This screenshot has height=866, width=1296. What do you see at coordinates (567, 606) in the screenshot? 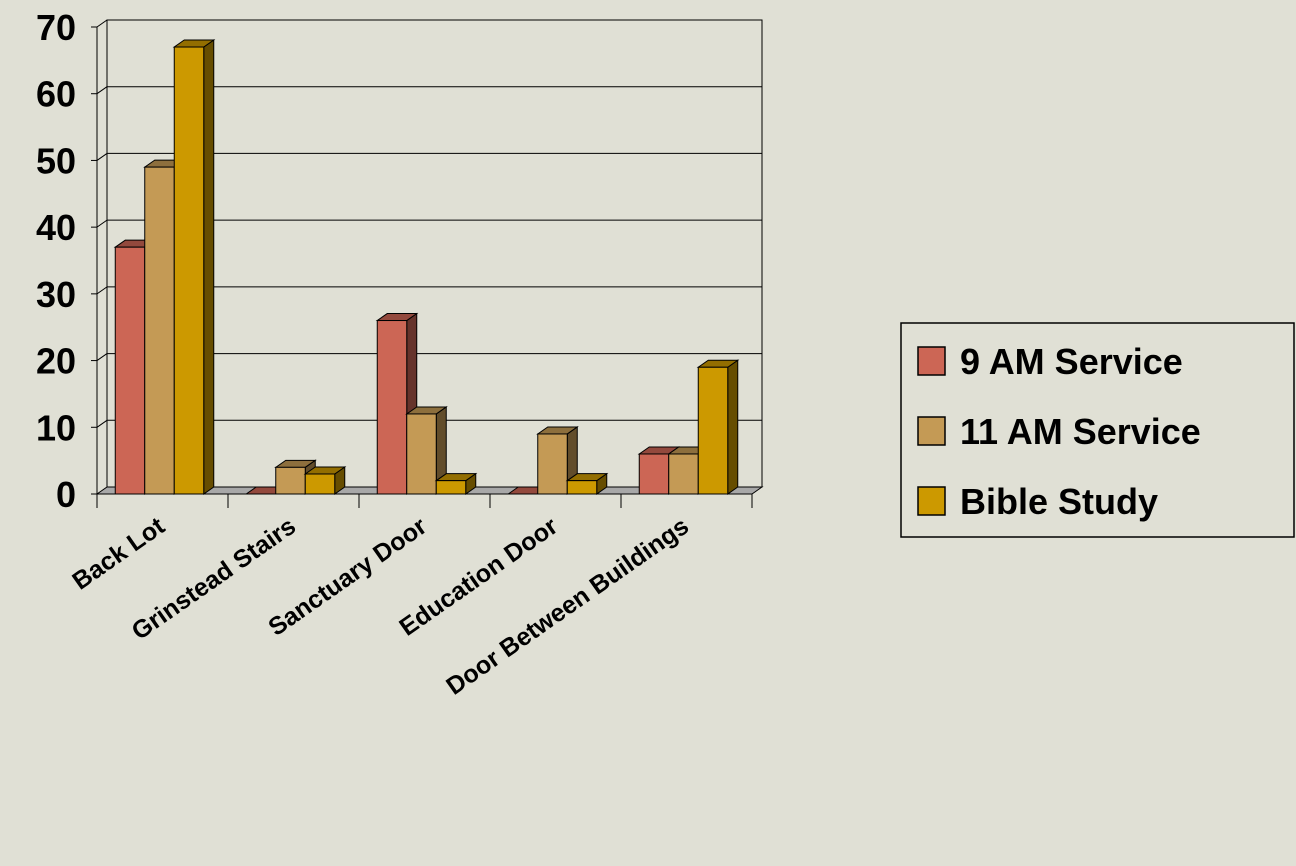
I see `x-tick-label: Door Between Buildings` at bounding box center [567, 606].